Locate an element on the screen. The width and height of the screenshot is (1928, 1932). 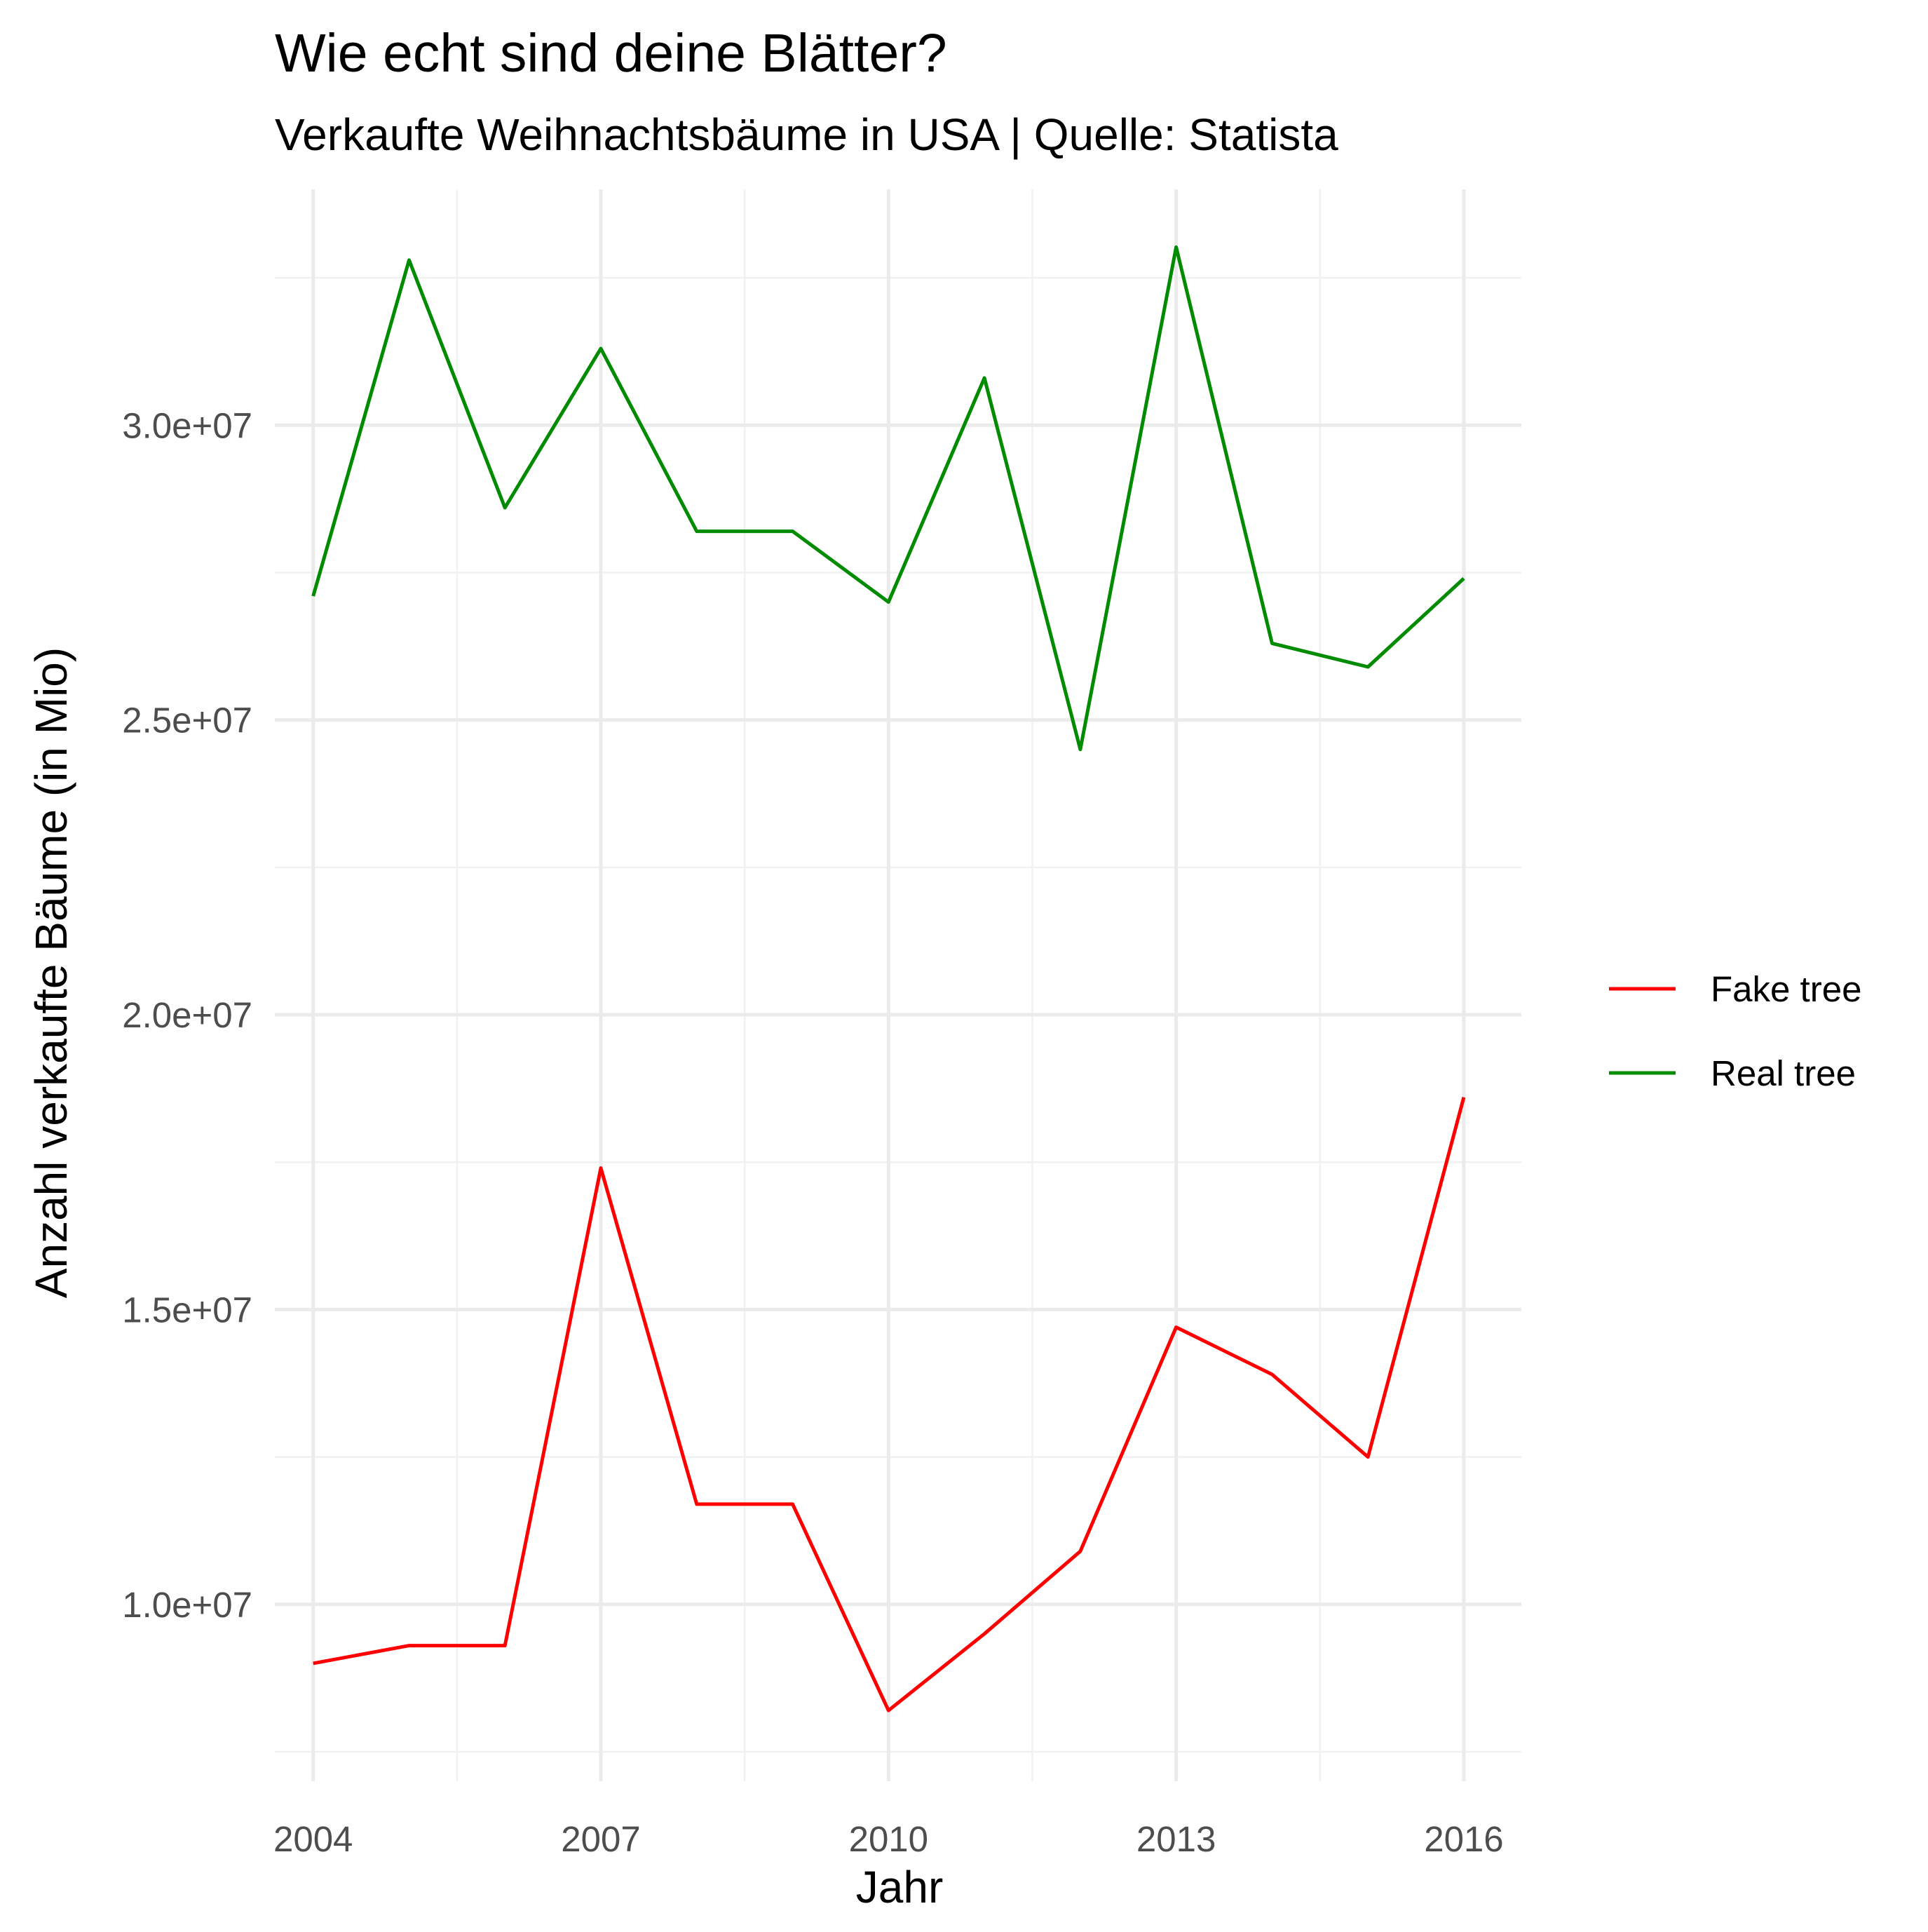
x-tick-label: 2013 is located at coordinates (1176, 1839).